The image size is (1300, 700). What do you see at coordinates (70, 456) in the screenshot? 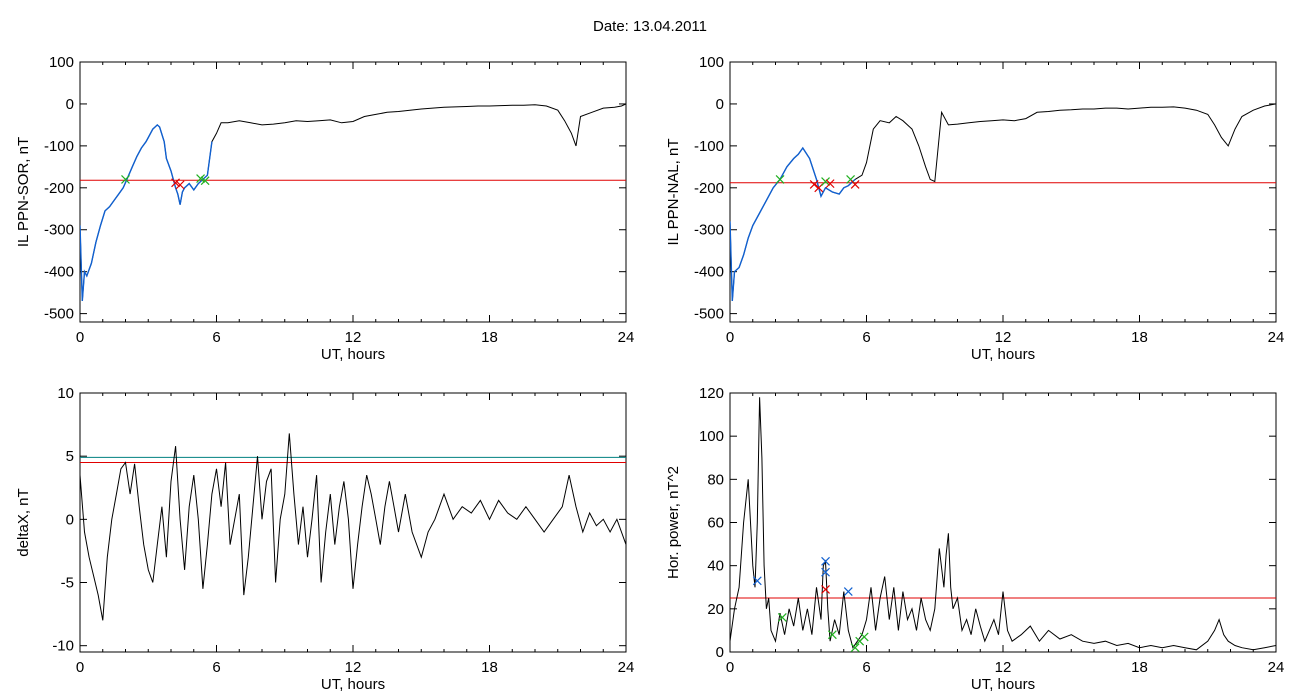
I see `y-tick-label: 5` at bounding box center [70, 456].